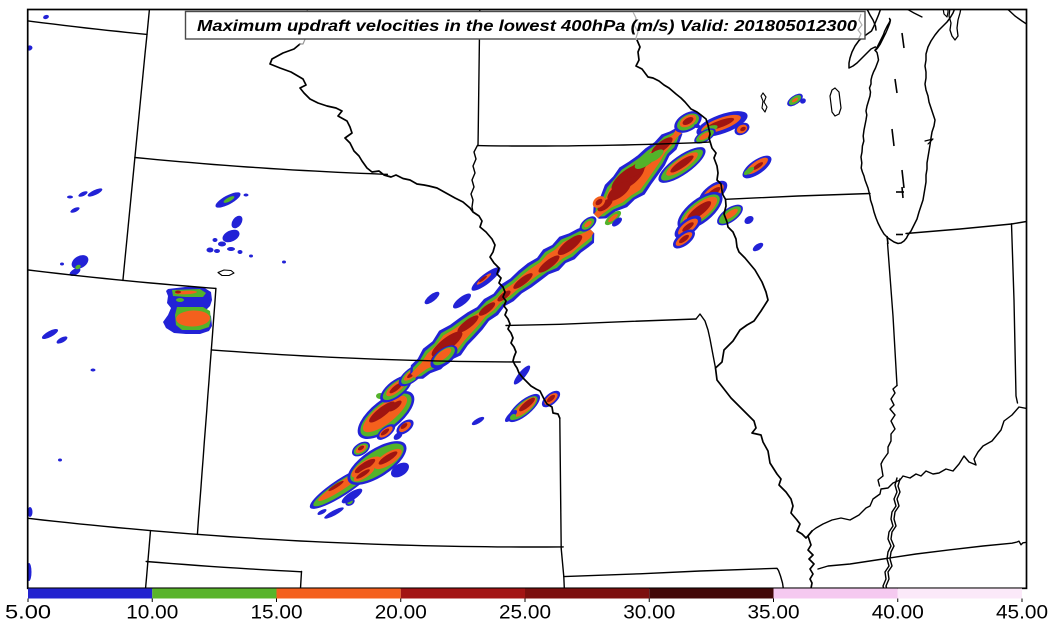 The image size is (1060, 633). I want to click on svg-text: 30.00, so click(649, 613).